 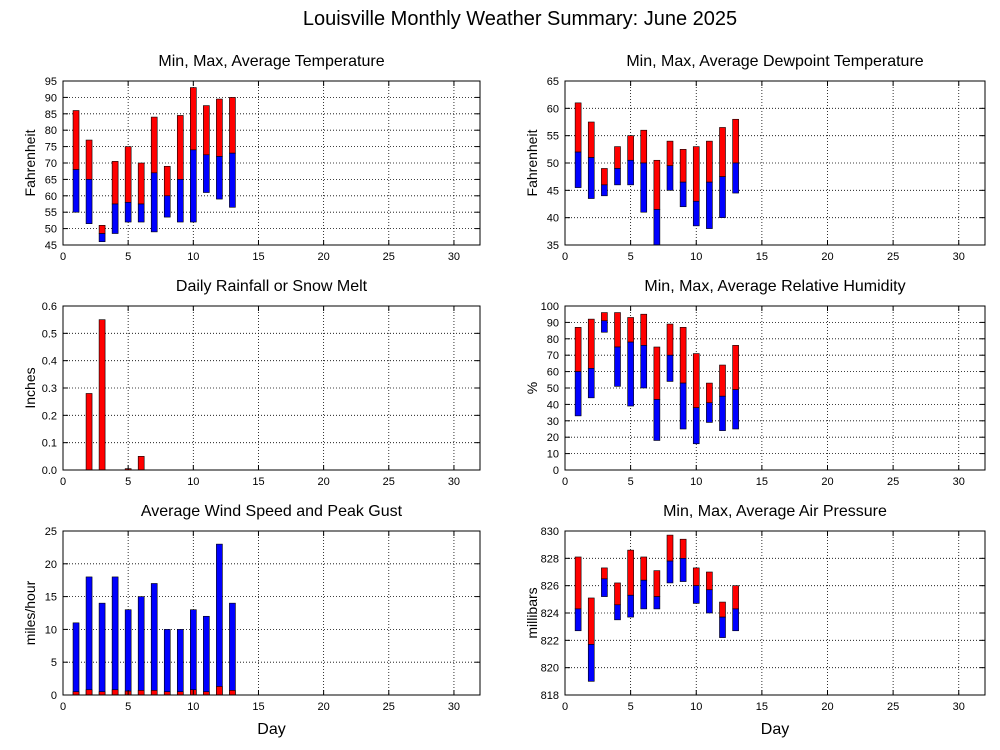 What do you see at coordinates (532, 388) in the screenshot?
I see `y-axis-label: %` at bounding box center [532, 388].